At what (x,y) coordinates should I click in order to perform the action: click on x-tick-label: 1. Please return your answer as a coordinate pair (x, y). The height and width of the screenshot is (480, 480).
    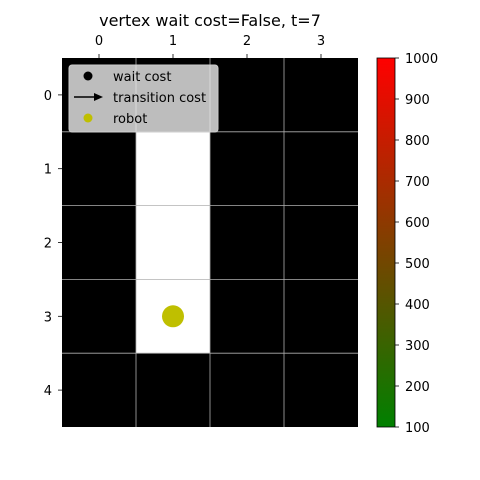
    Looking at the image, I should click on (173, 41).